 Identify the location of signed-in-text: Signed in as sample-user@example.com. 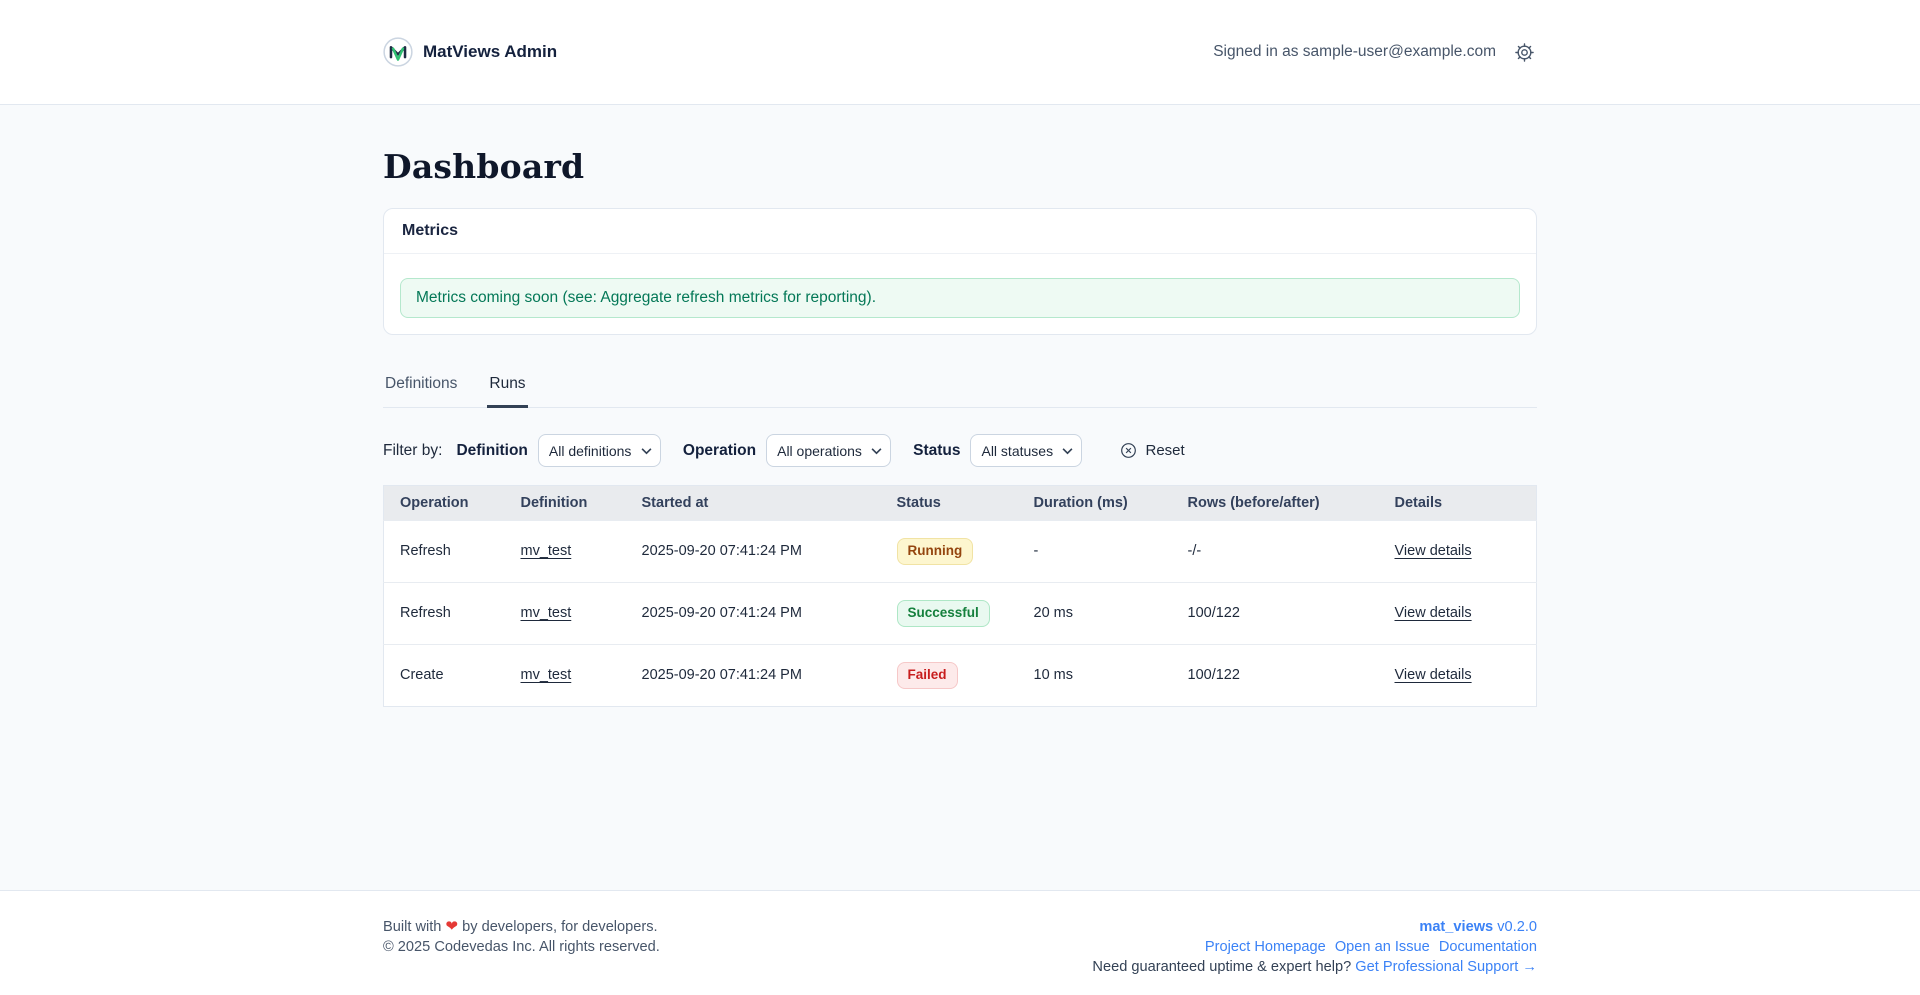
(1354, 51).